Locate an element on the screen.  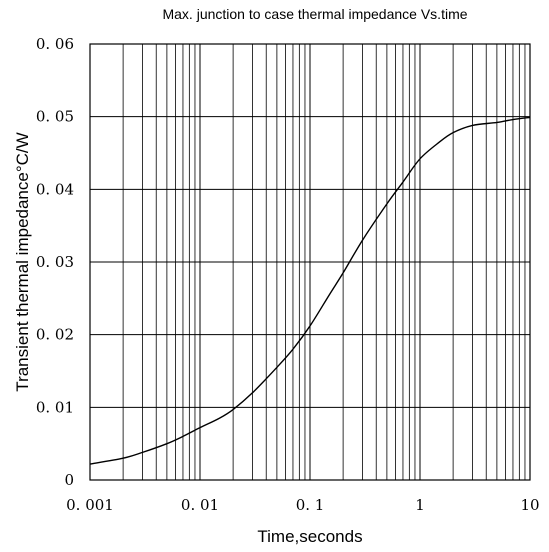
y-tick-label: 0. 06 is located at coordinates (55, 44).